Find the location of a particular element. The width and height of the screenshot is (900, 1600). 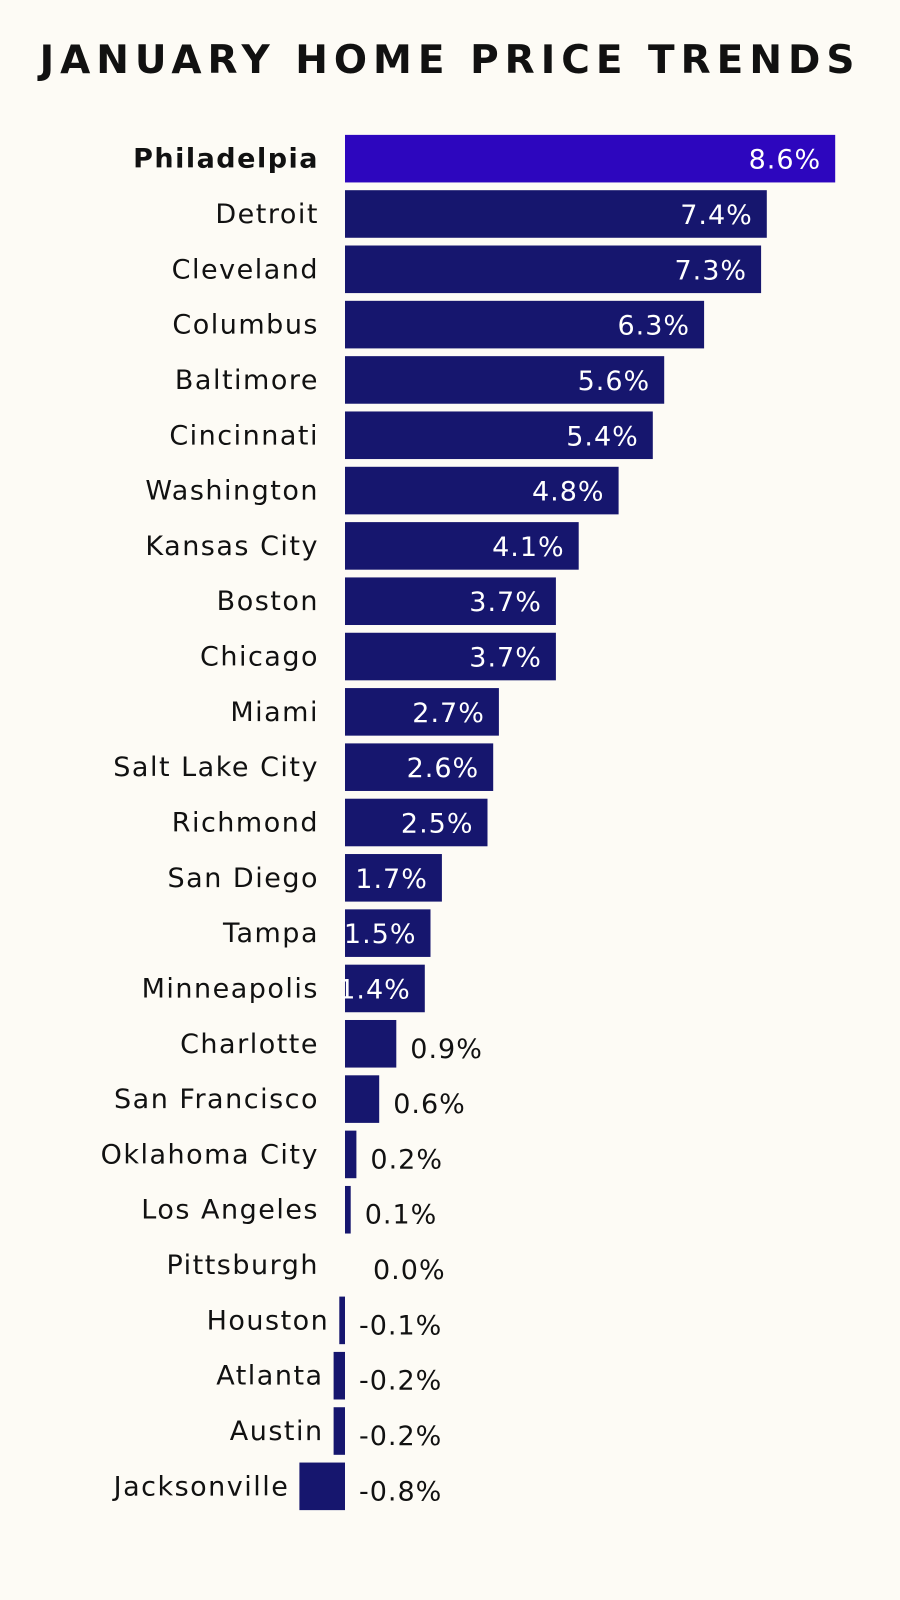

category-label-san-diego: San Diego is located at coordinates (243, 878).